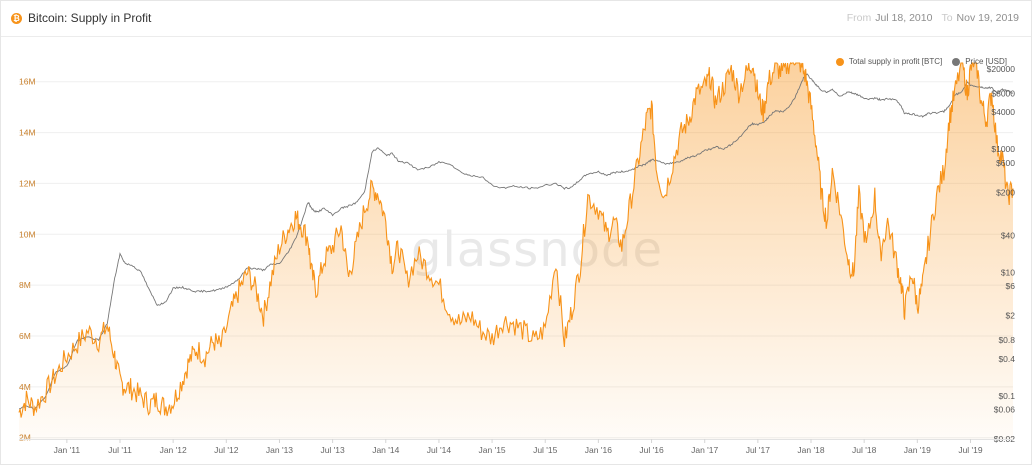 Image resolution: width=1032 pixels, height=465 pixels. Describe the element at coordinates (904, 18) in the screenshot. I see `from-date: Jul 18, 2010` at that location.